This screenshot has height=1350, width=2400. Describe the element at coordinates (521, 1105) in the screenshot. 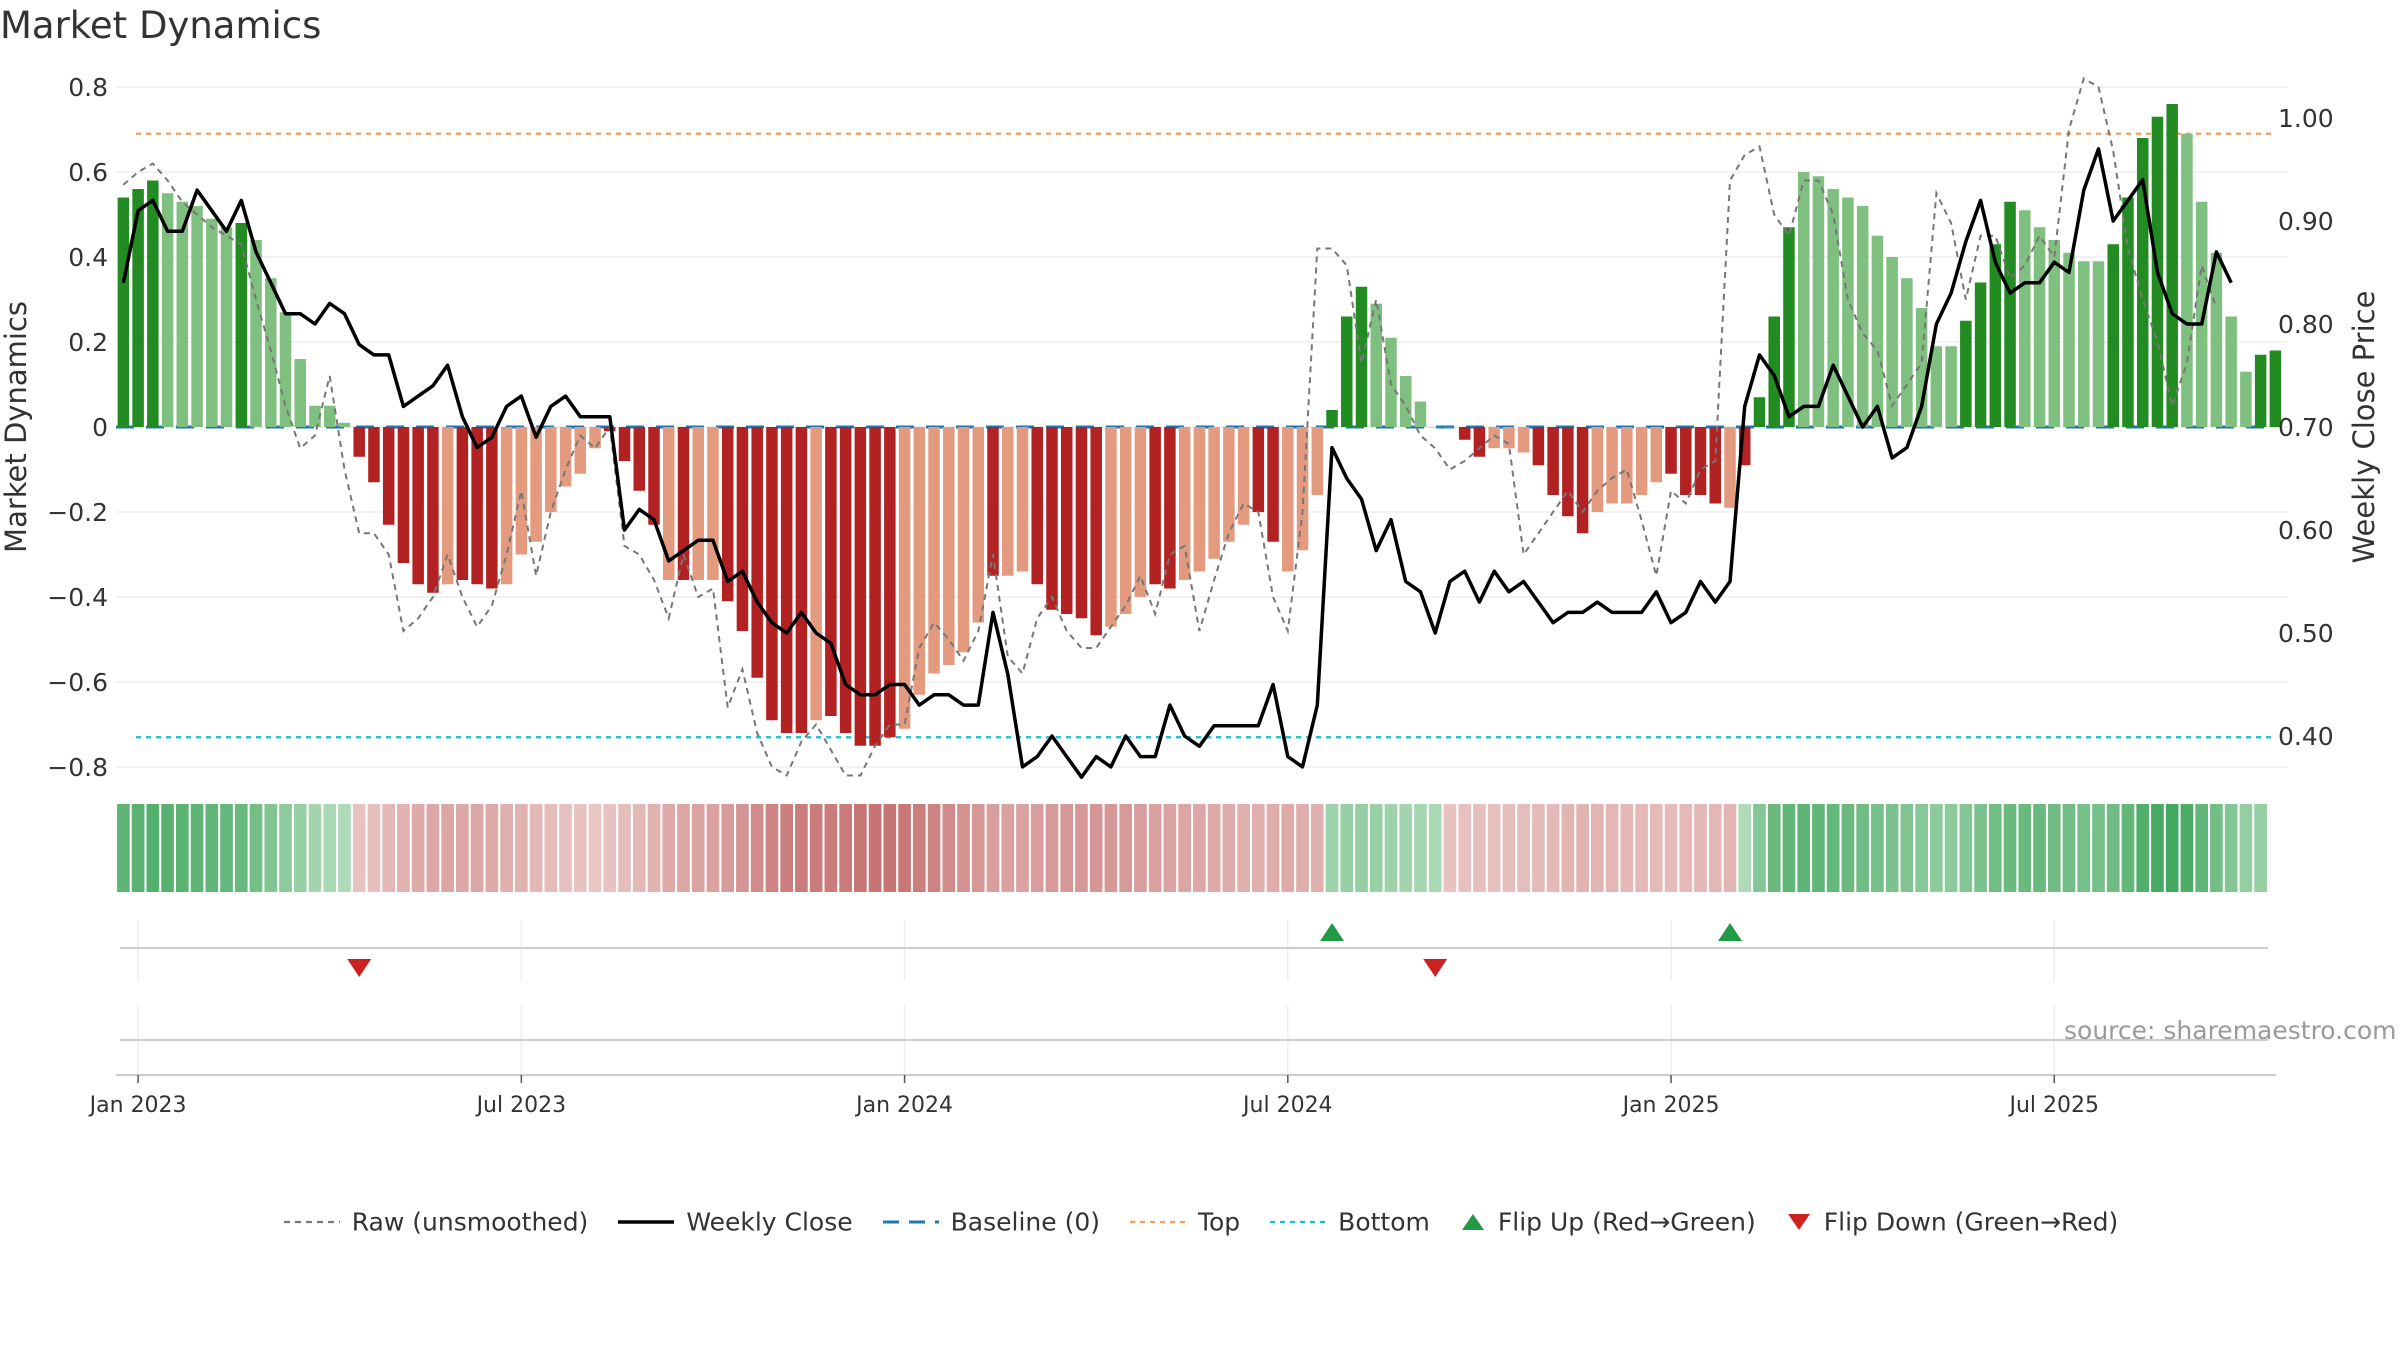

I see `x-tick-label: Jul 2023` at that location.